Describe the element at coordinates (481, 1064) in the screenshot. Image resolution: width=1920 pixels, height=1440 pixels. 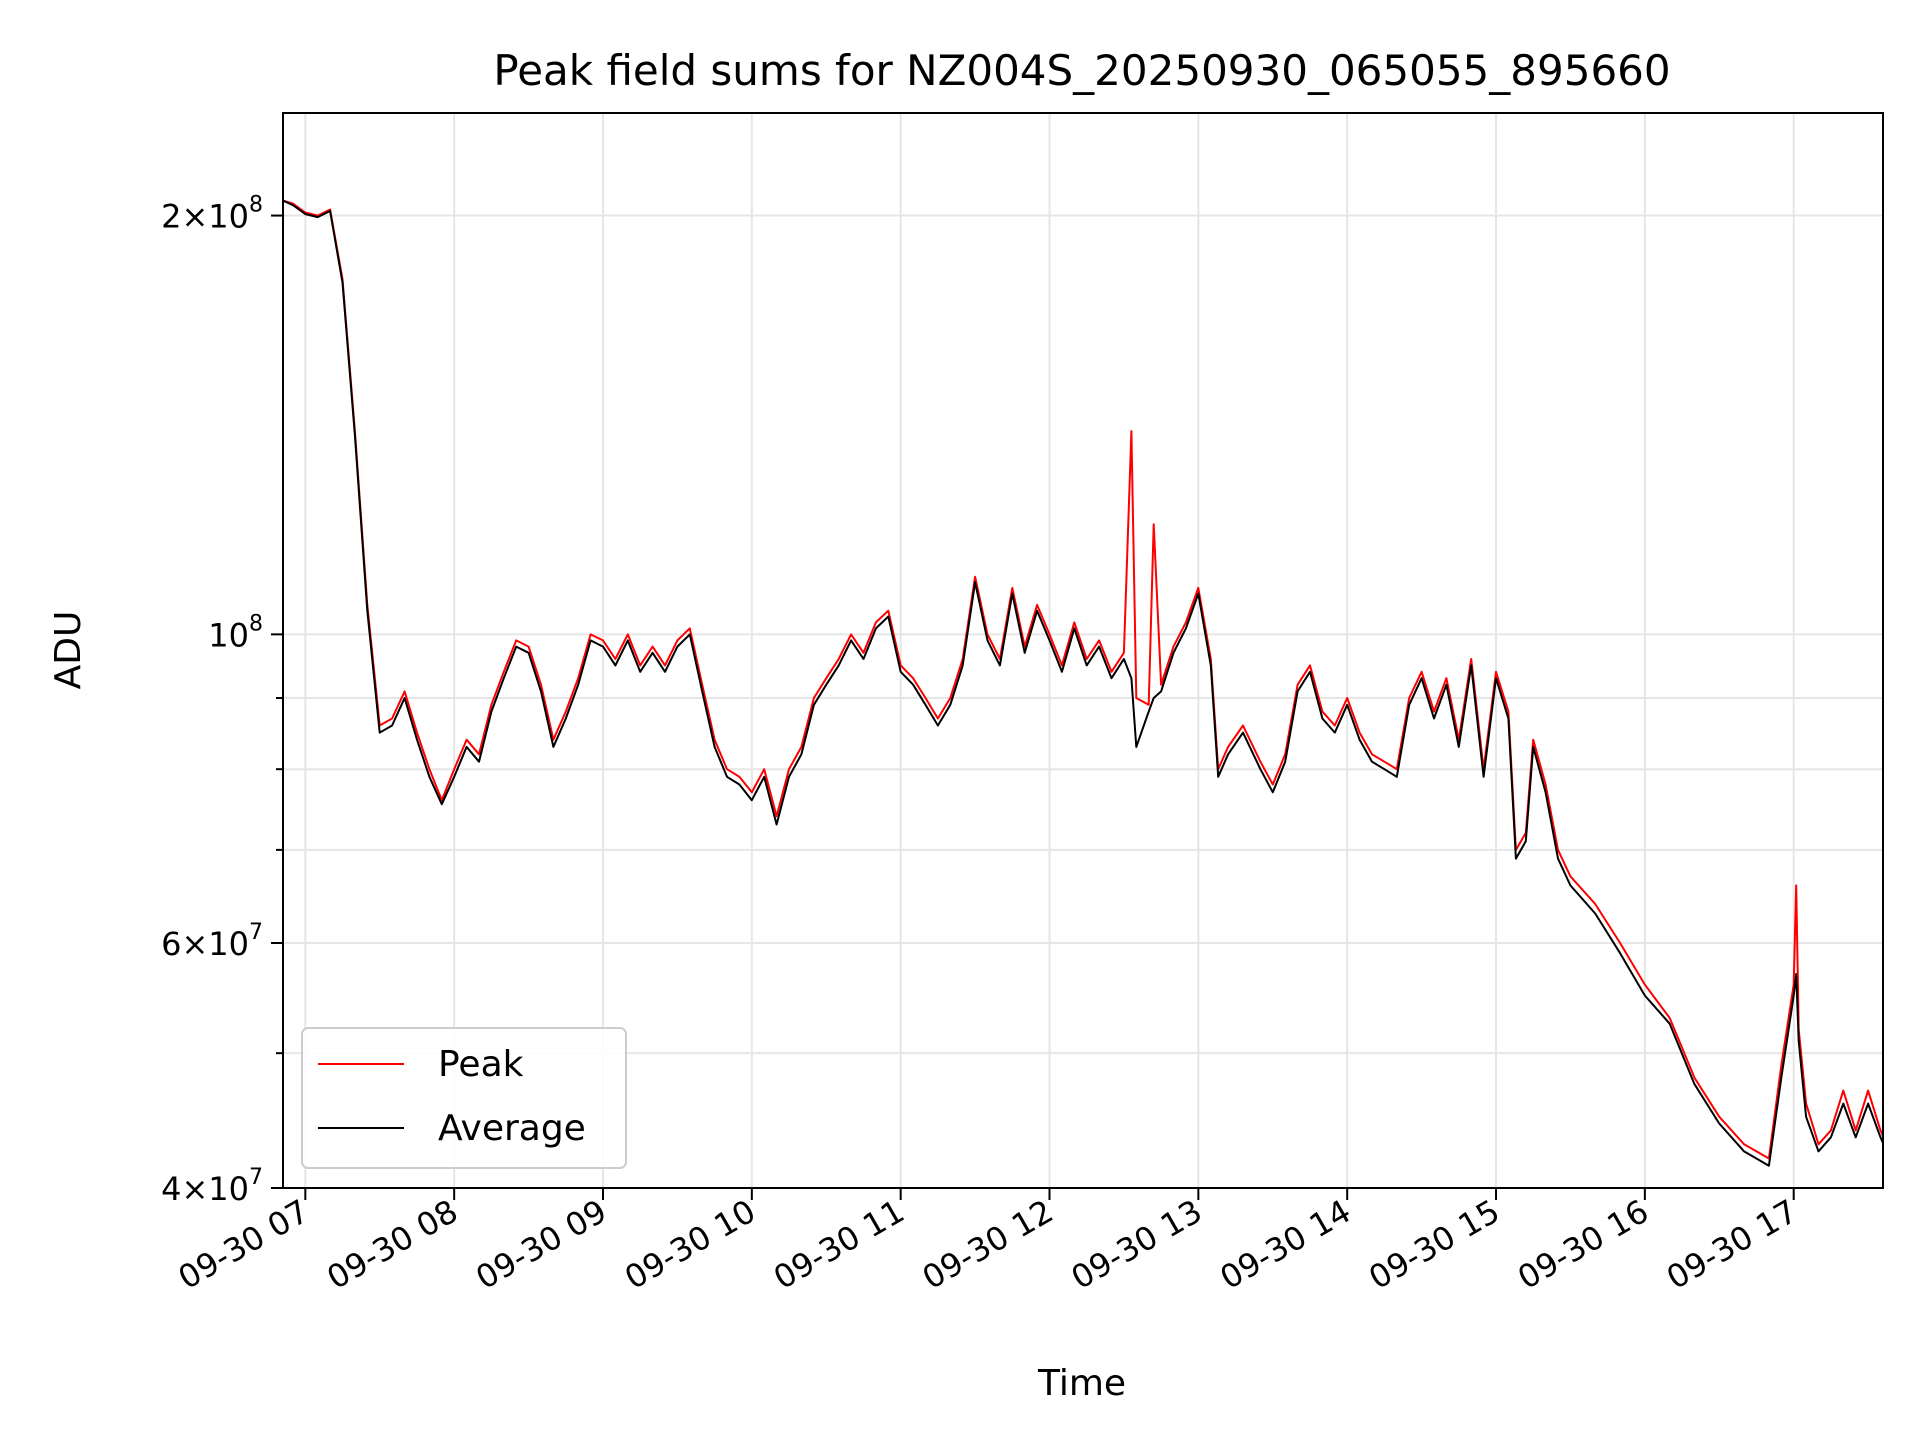
I see `legend-label-peak: Peak` at that location.